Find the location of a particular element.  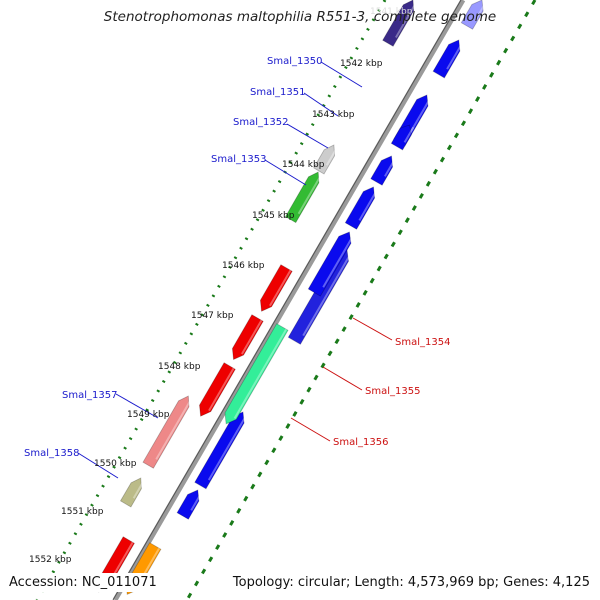

cds-forward-inner-grey is located at coordinates (324, 159).